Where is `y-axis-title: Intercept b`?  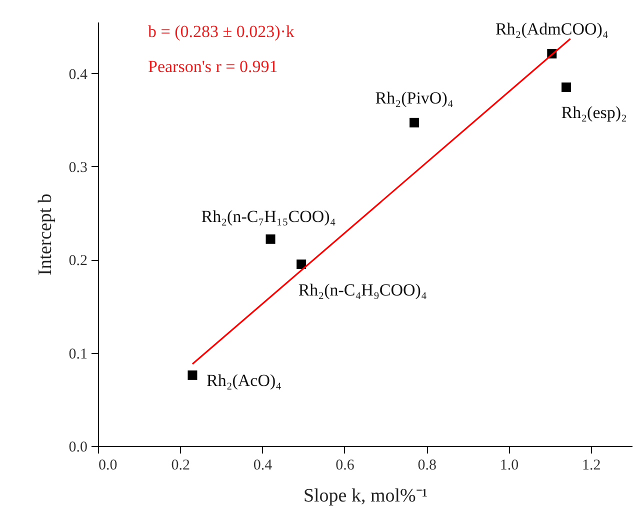
y-axis-title: Intercept b is located at coordinates (45, 235).